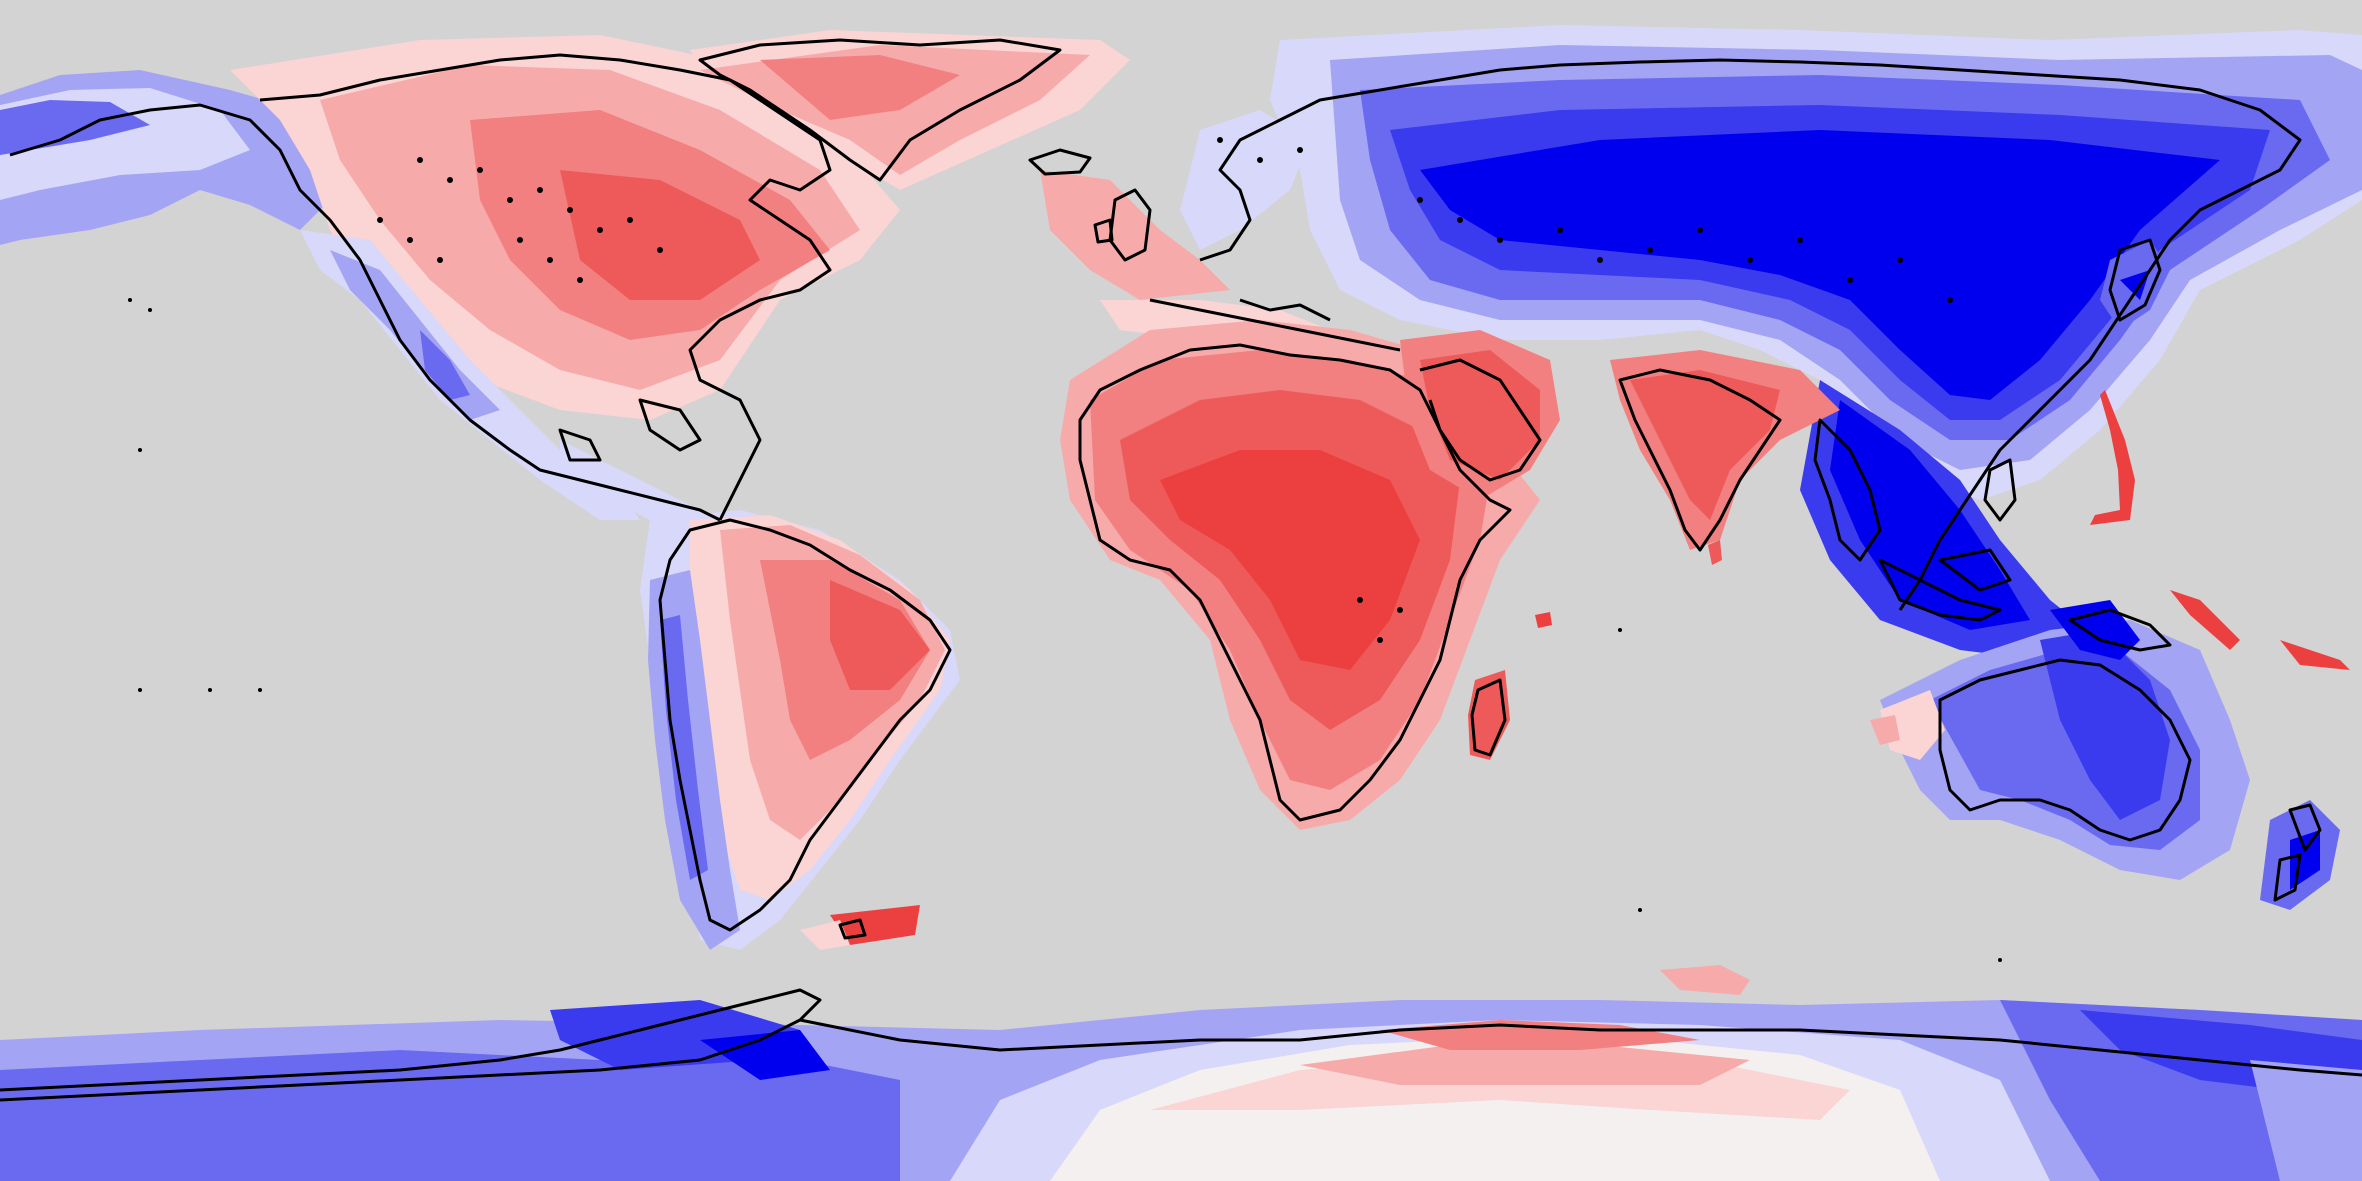 The image size is (2362, 1181). What do you see at coordinates (910, 110) in the screenshot?
I see `greenland-field` at bounding box center [910, 110].